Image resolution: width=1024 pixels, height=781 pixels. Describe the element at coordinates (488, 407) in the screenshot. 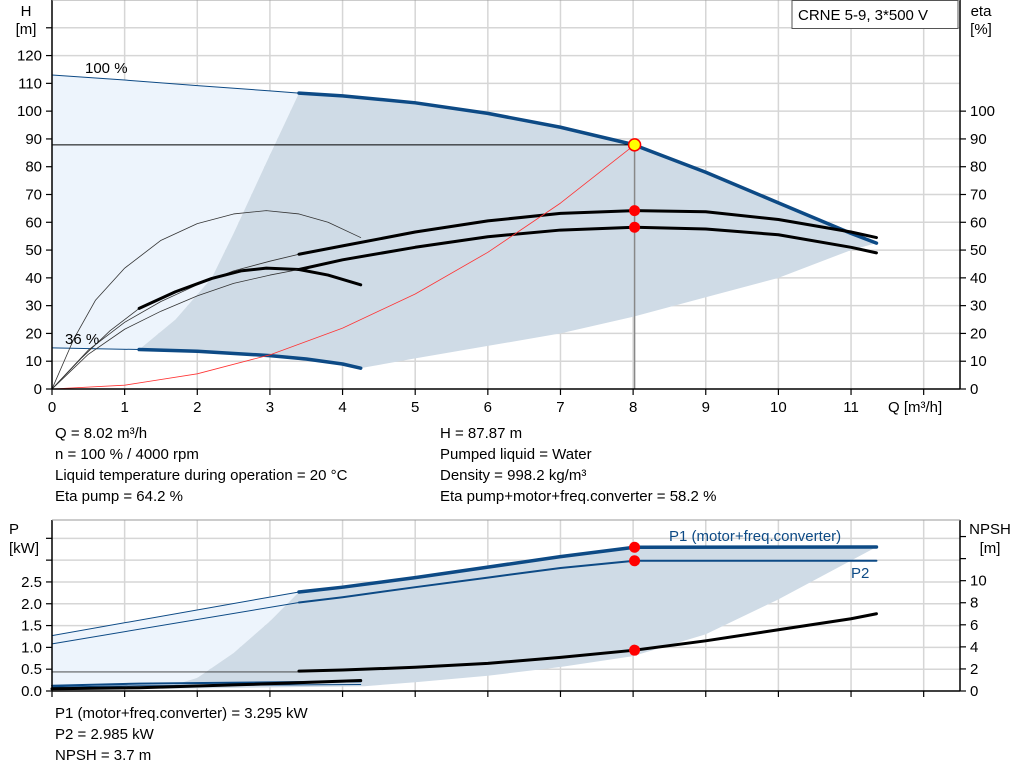

I see `x-tick-label: 6` at that location.